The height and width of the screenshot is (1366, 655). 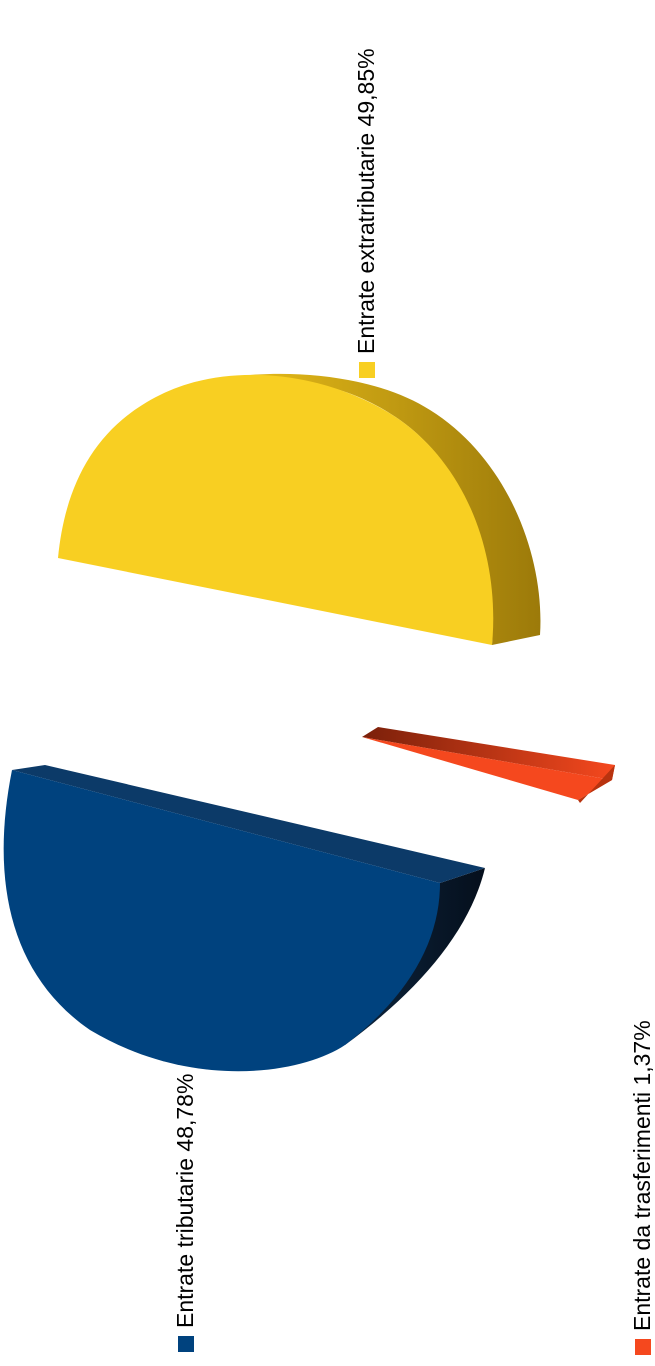 I want to click on label-text-entrate-da-trasferimenti: Entrate da trasferimenti 1,37%, so click(x=642, y=1175).